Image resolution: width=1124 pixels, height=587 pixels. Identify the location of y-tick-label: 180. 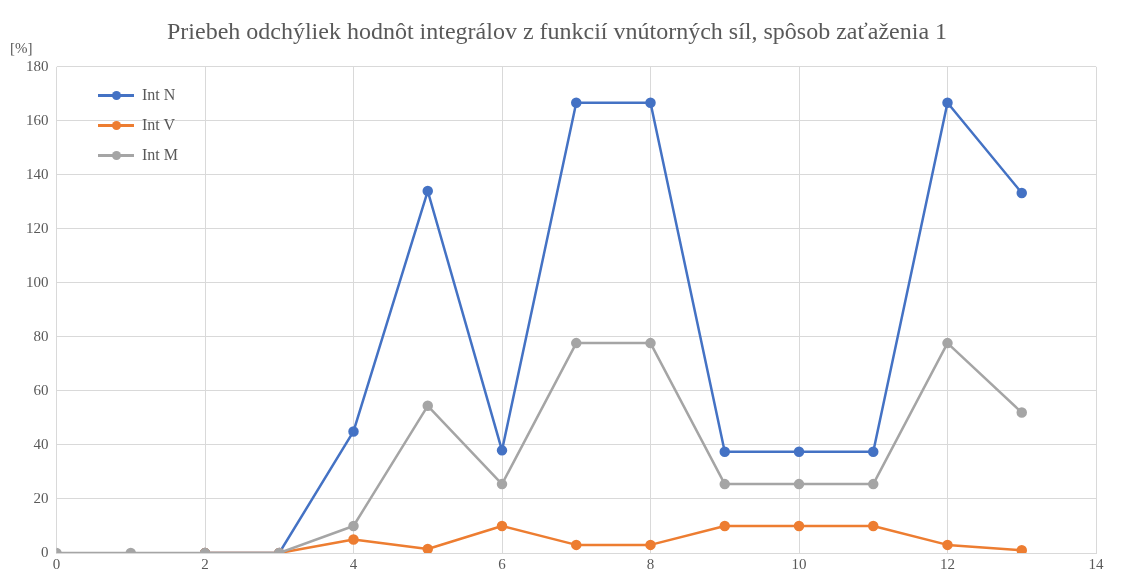
(37, 65).